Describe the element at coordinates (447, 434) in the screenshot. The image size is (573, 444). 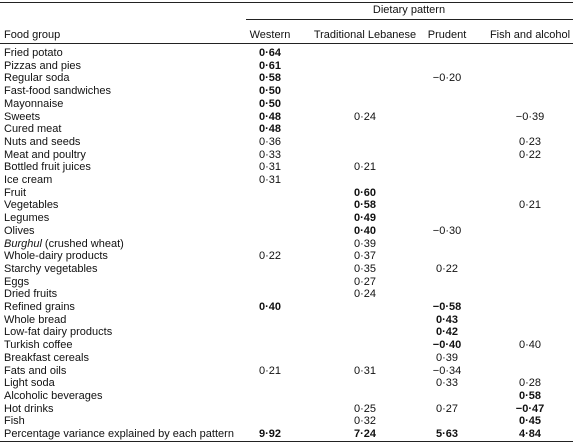
I see `cell-value: 5·63` at that location.